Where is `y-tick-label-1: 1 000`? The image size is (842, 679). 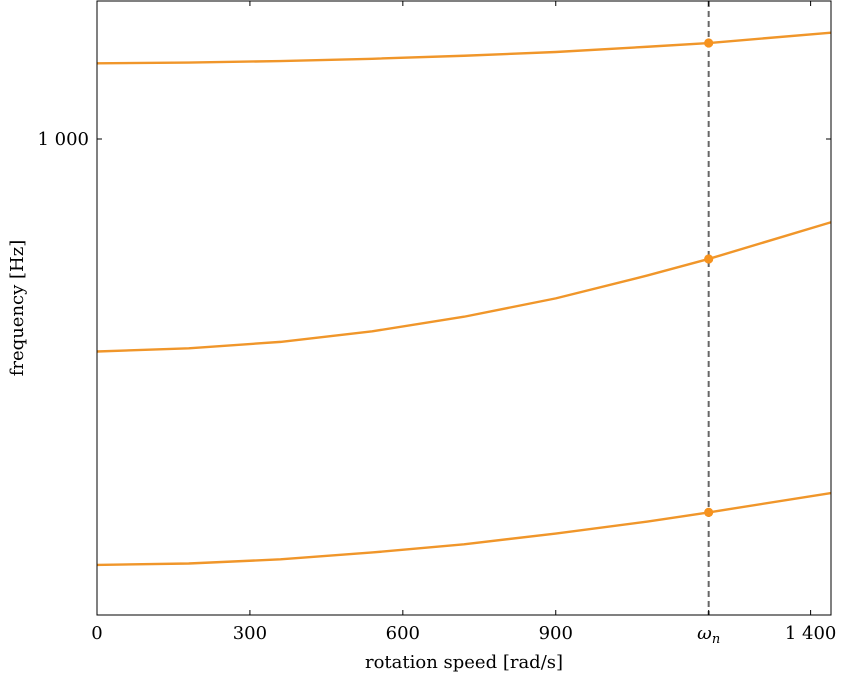
y-tick-label-1: 1 000 is located at coordinates (63, 139).